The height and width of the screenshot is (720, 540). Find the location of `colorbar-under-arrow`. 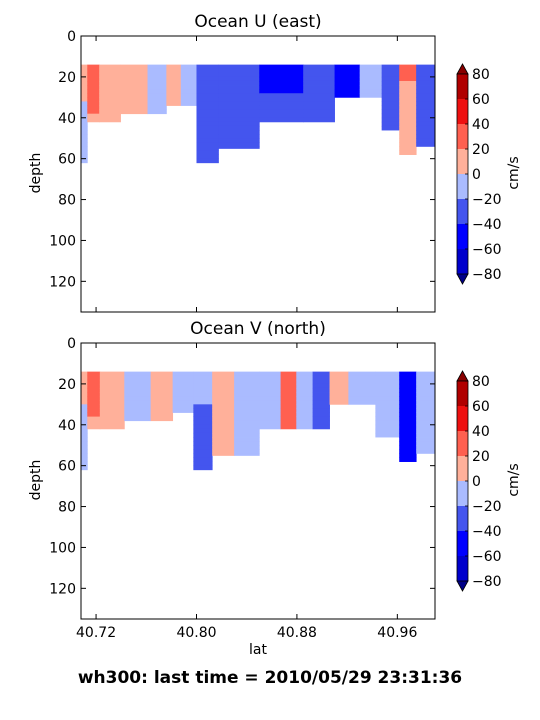

colorbar-under-arrow is located at coordinates (462, 586).